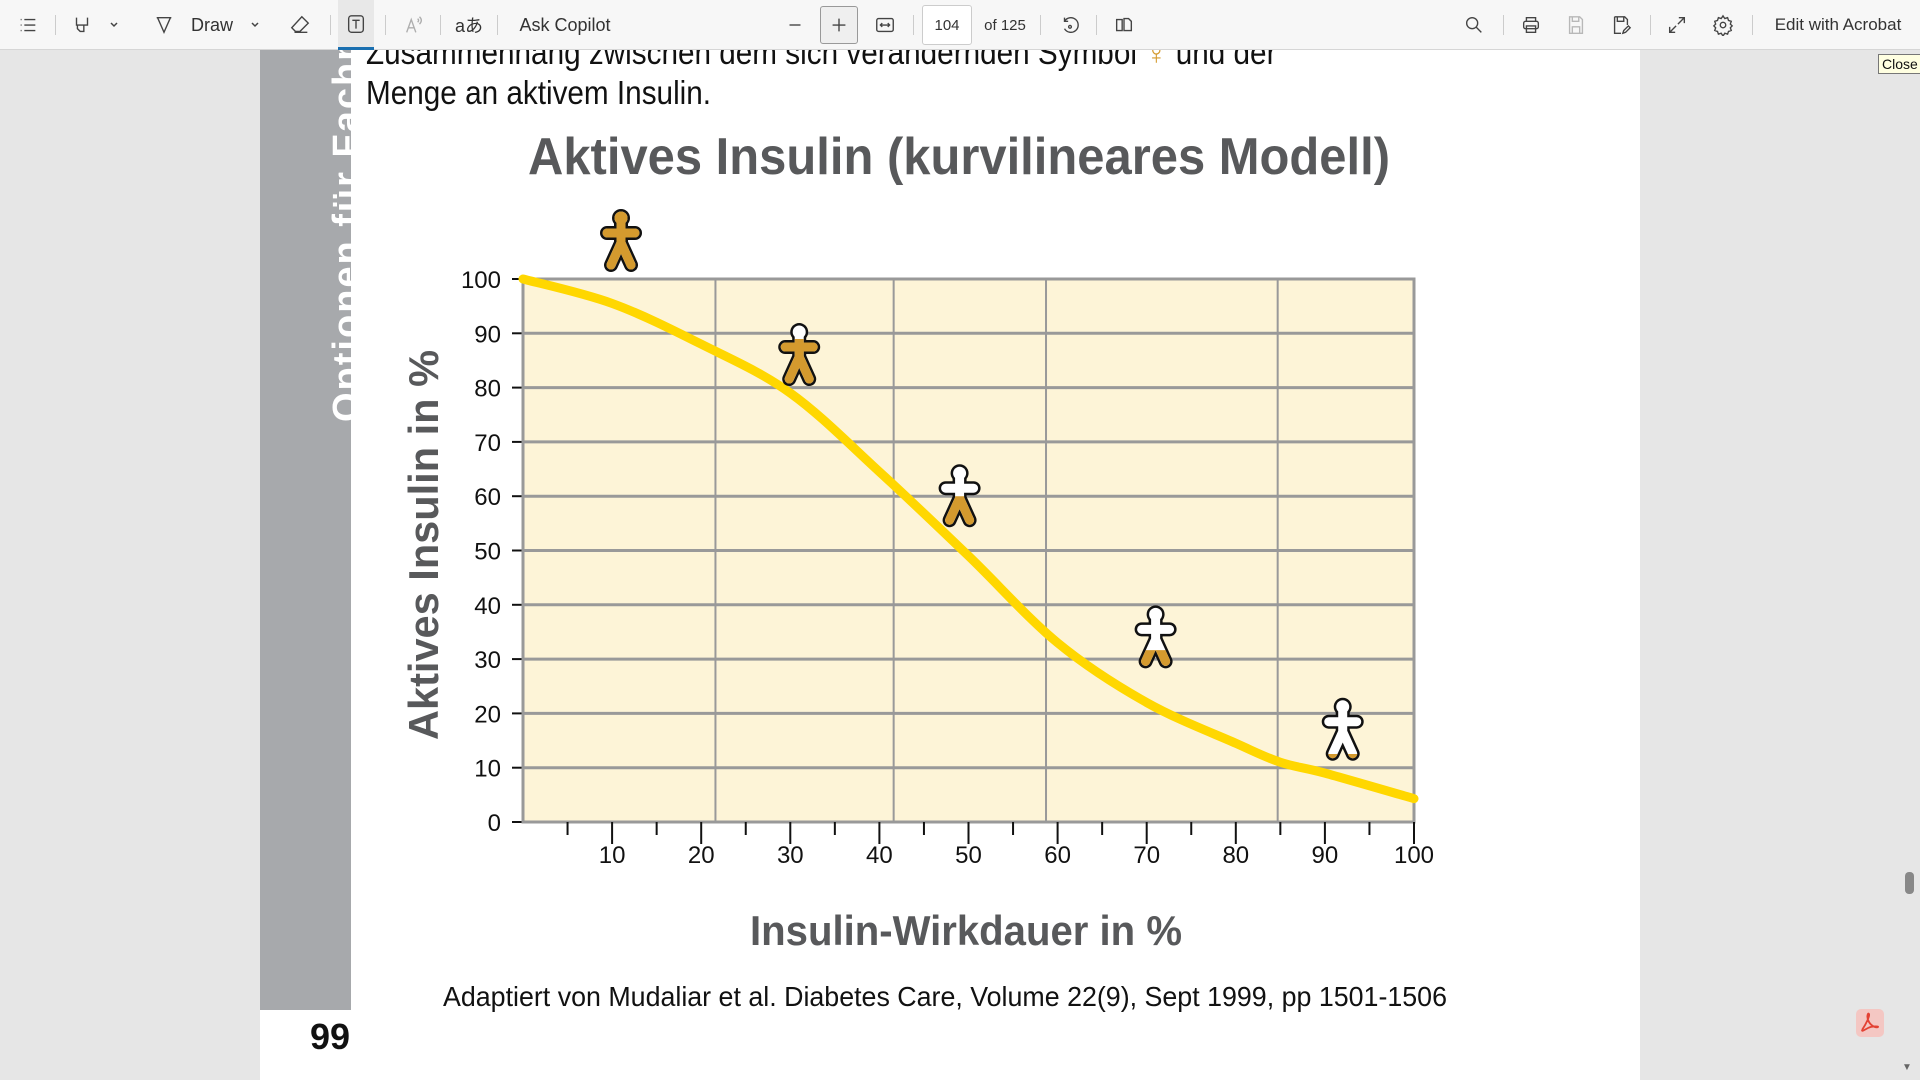  What do you see at coordinates (1909, 883) in the screenshot?
I see `scrollbar-thumb` at bounding box center [1909, 883].